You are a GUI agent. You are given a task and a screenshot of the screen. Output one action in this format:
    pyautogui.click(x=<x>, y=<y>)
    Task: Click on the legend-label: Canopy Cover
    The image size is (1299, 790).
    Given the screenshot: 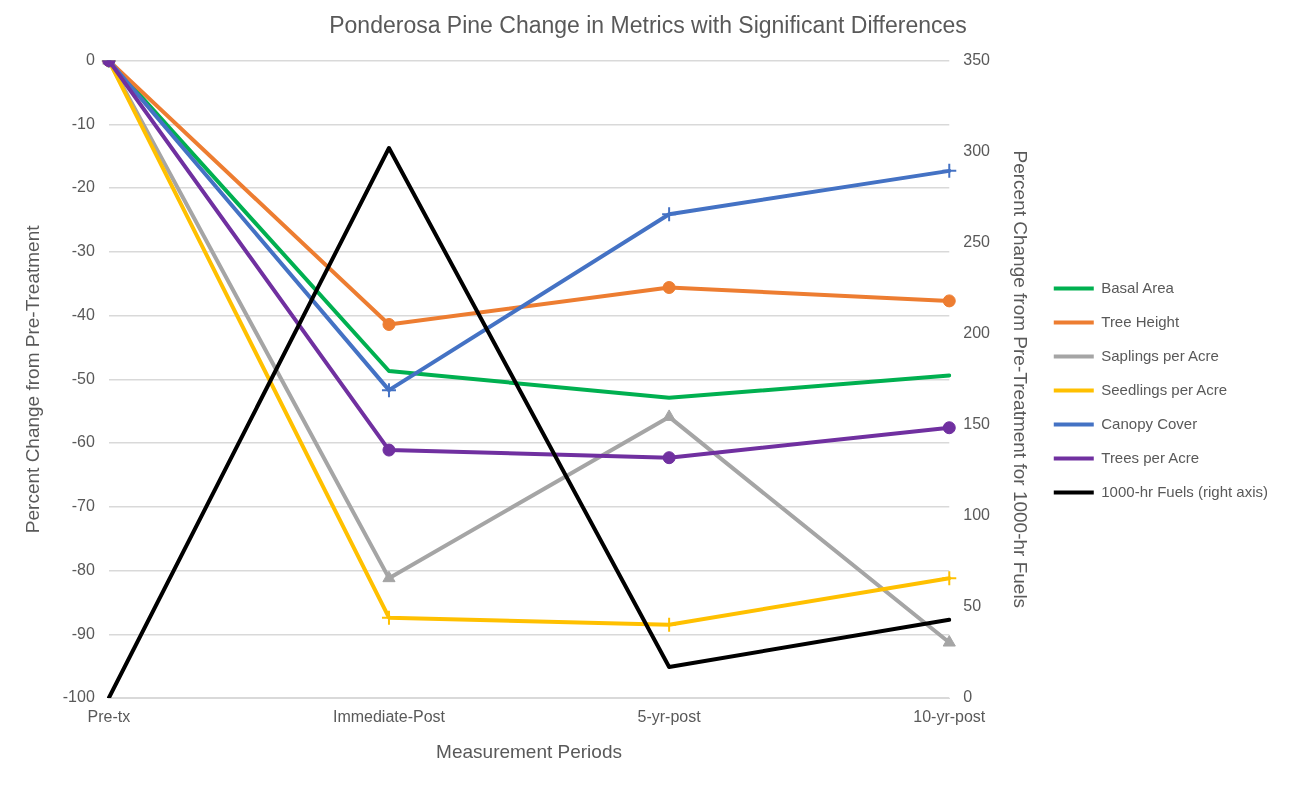 What is the action you would take?
    pyautogui.click(x=1149, y=423)
    